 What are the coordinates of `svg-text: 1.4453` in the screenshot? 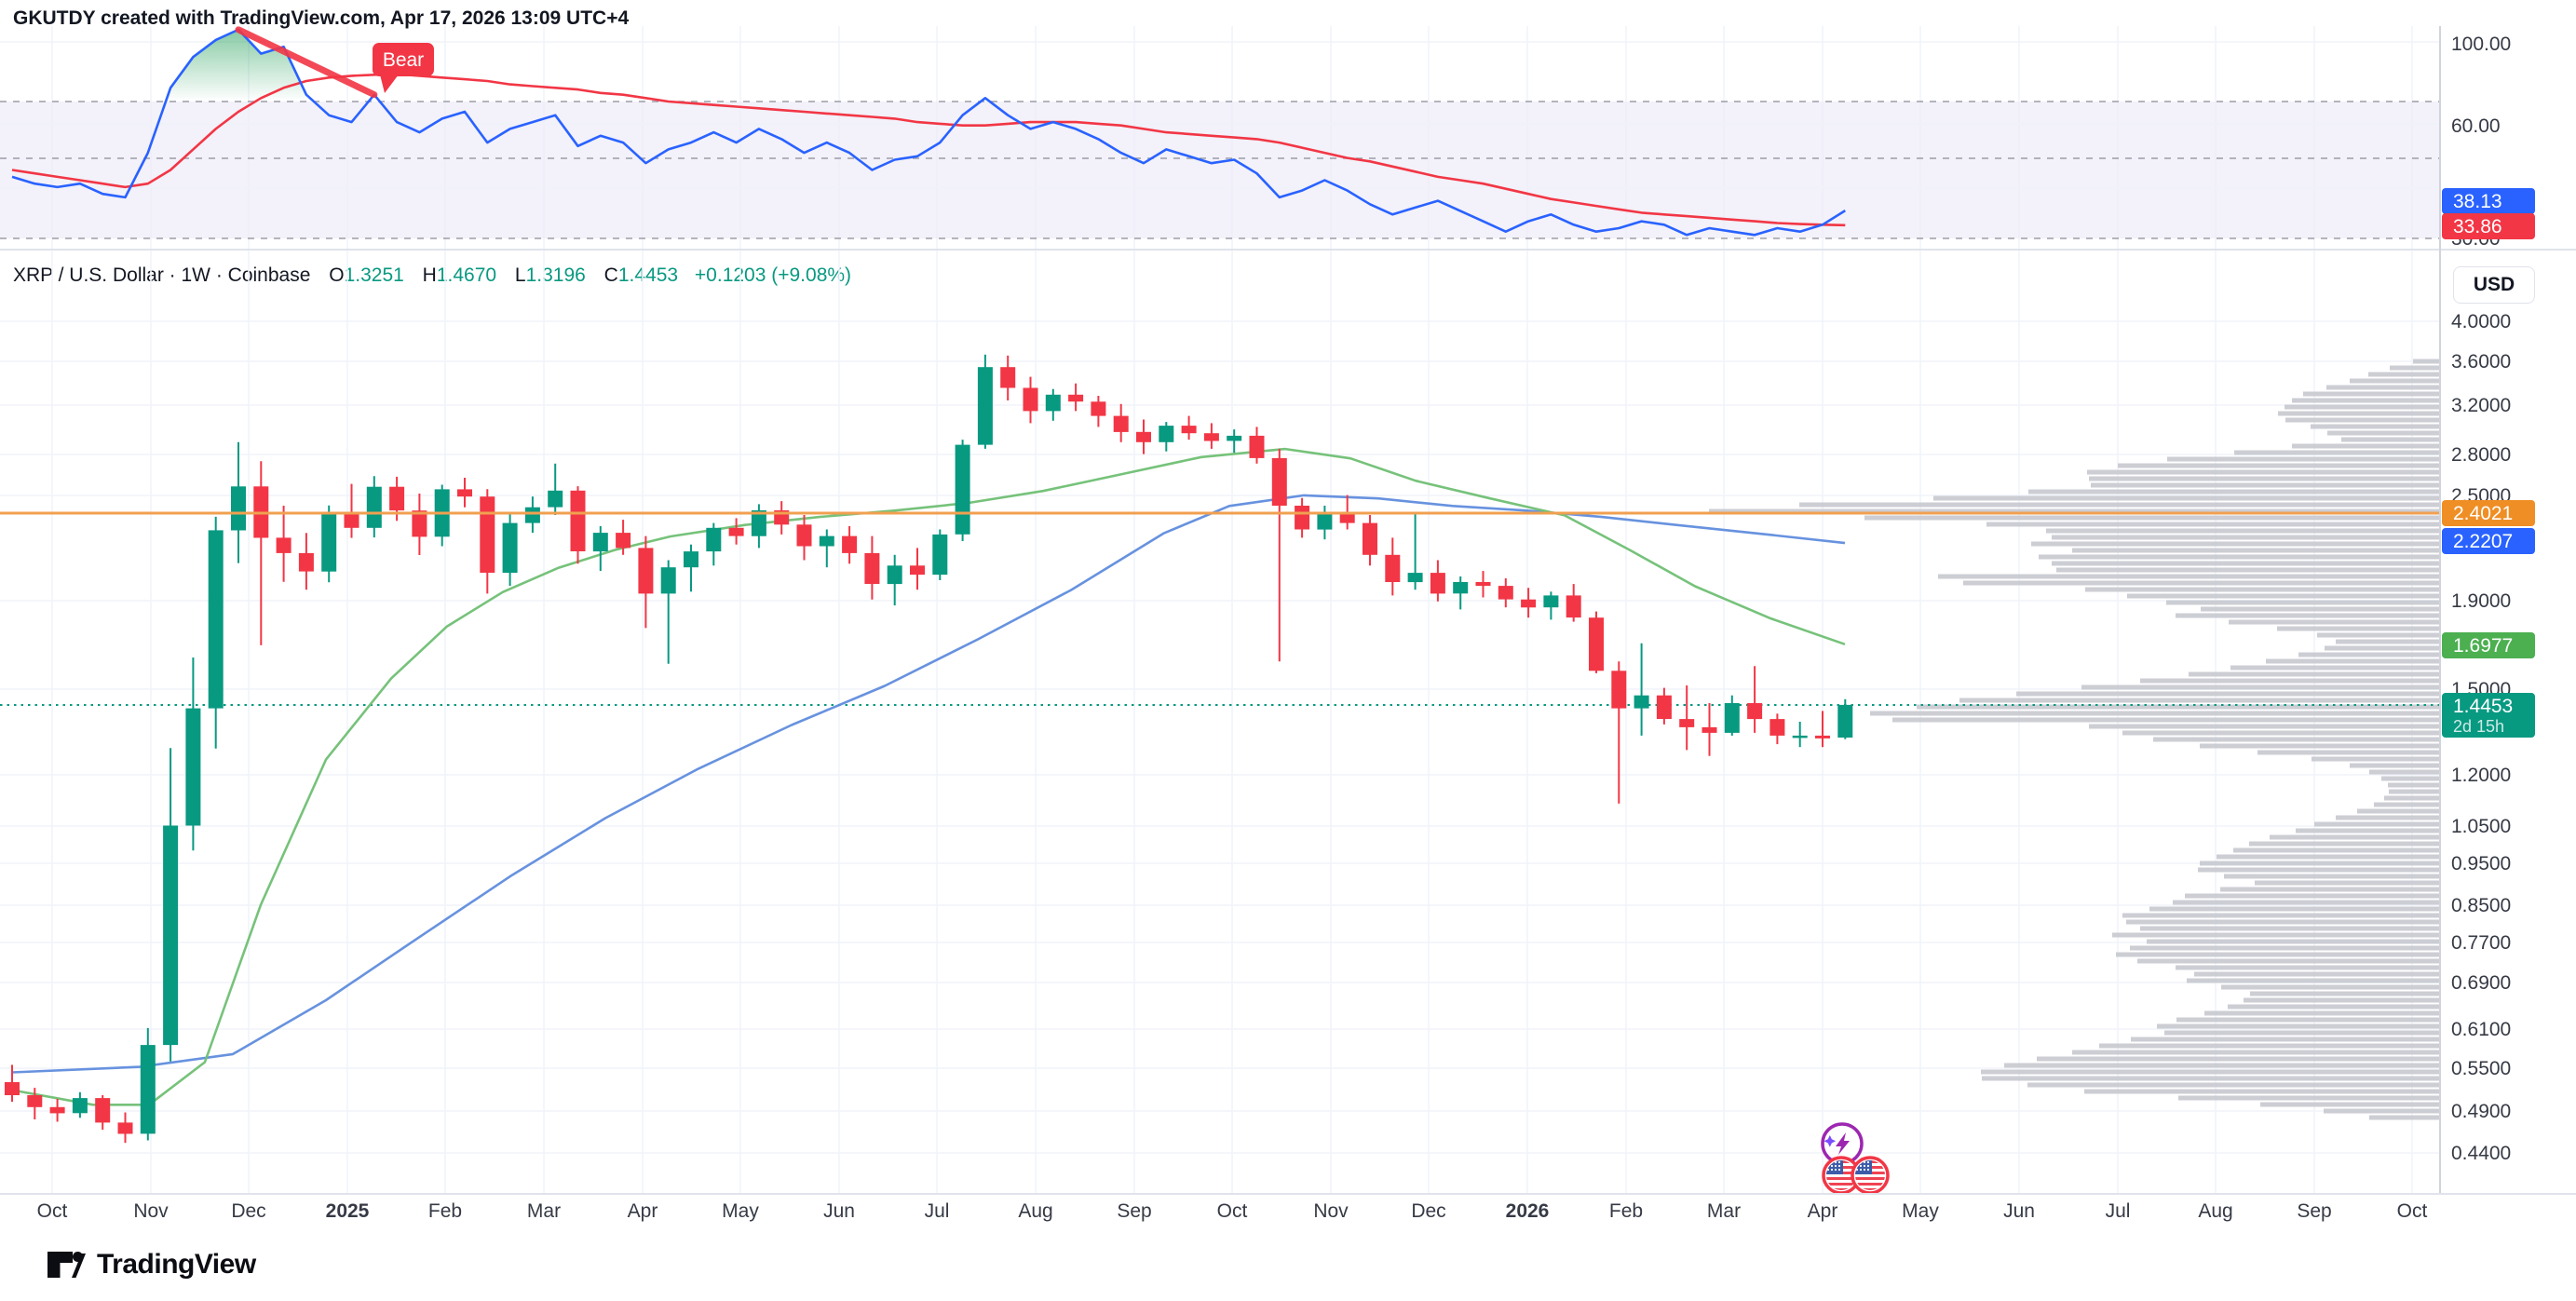 It's located at (2483, 706).